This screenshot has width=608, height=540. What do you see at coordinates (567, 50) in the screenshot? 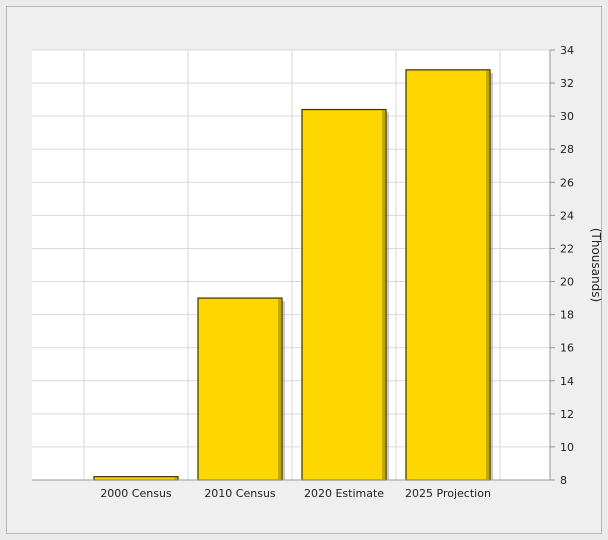
I see `y-tick-label: 34` at bounding box center [567, 50].